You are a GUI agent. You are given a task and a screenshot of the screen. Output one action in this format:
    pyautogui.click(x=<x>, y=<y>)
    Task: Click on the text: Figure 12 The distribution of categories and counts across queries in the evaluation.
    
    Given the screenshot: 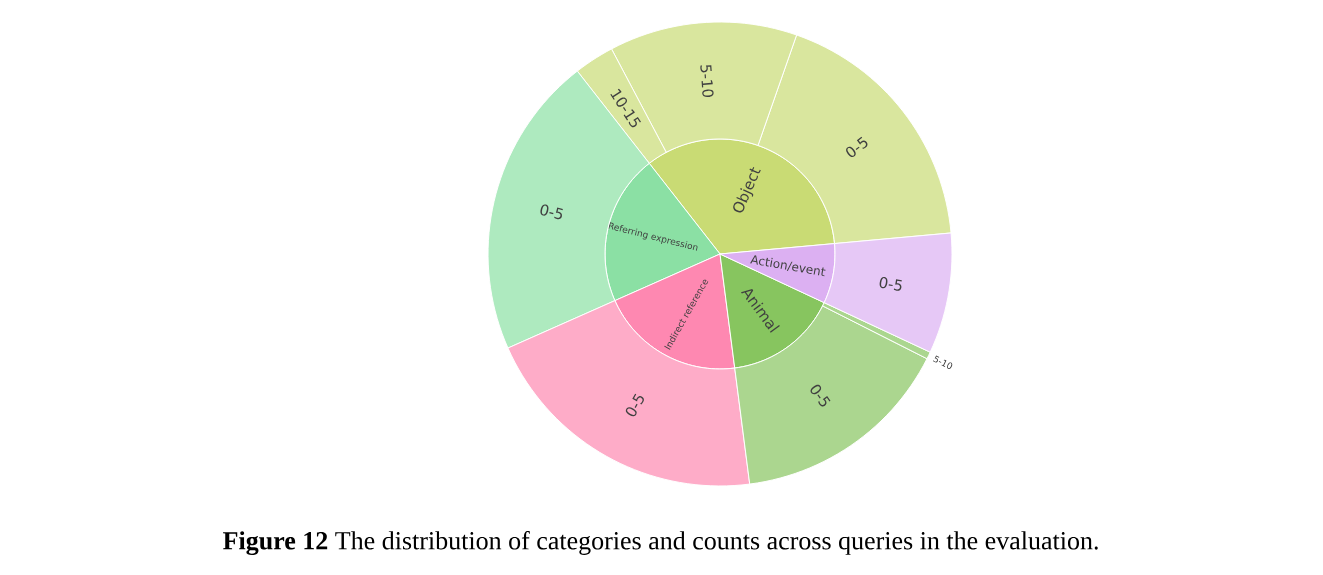 What is the action you would take?
    pyautogui.click(x=660, y=543)
    